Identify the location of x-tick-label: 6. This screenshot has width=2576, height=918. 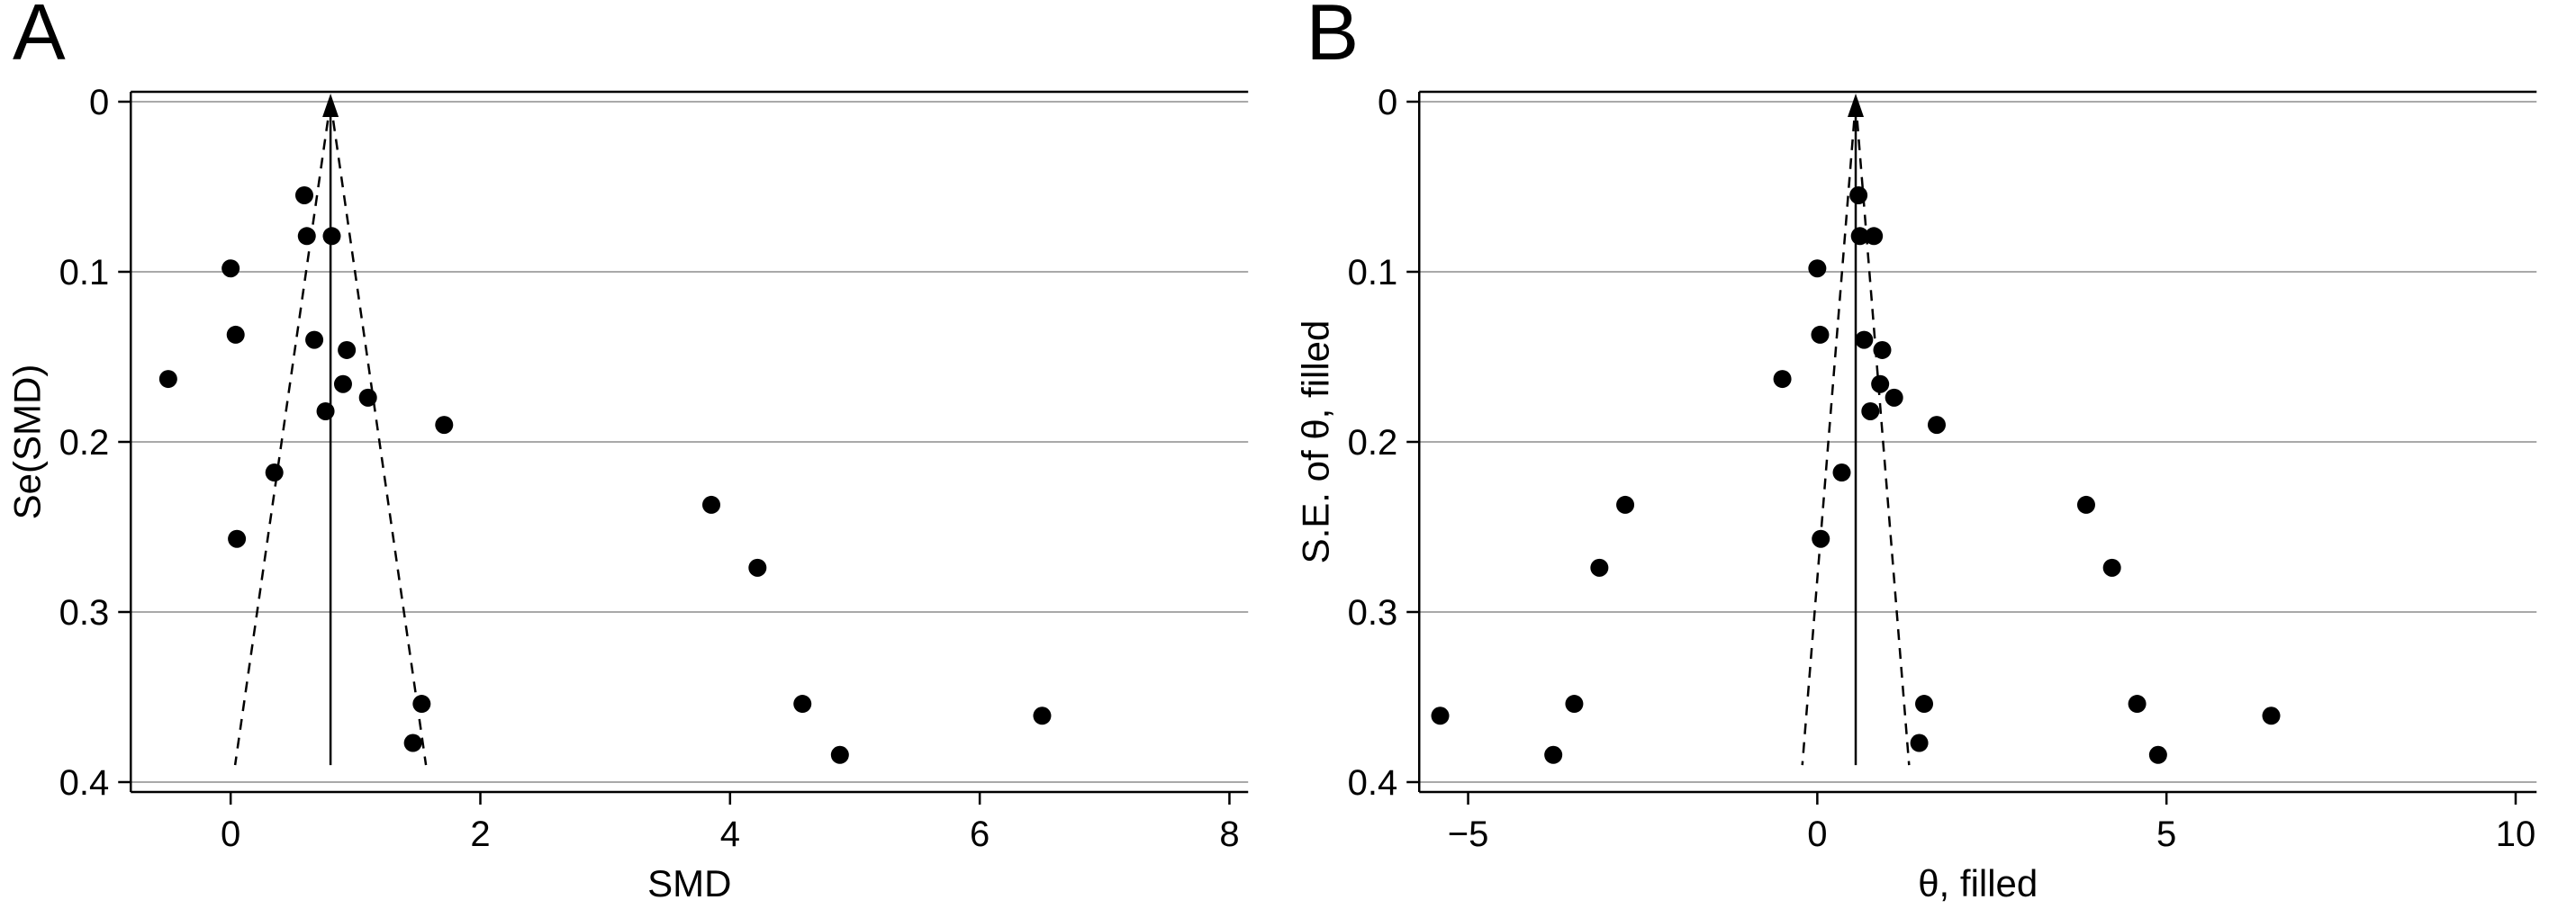
(980, 834).